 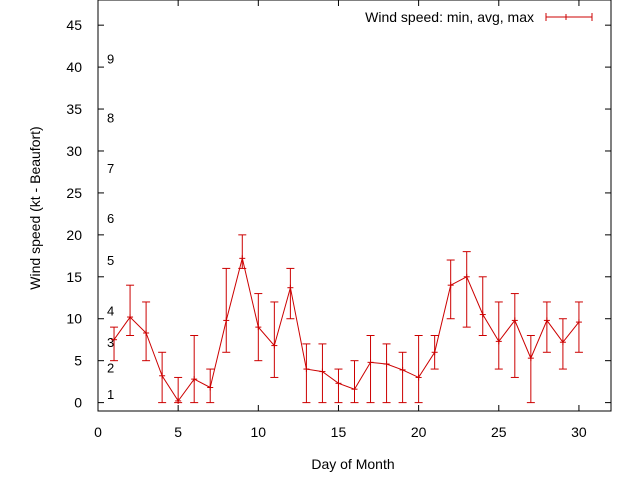 I want to click on y-tick-label: 35, so click(x=74, y=109).